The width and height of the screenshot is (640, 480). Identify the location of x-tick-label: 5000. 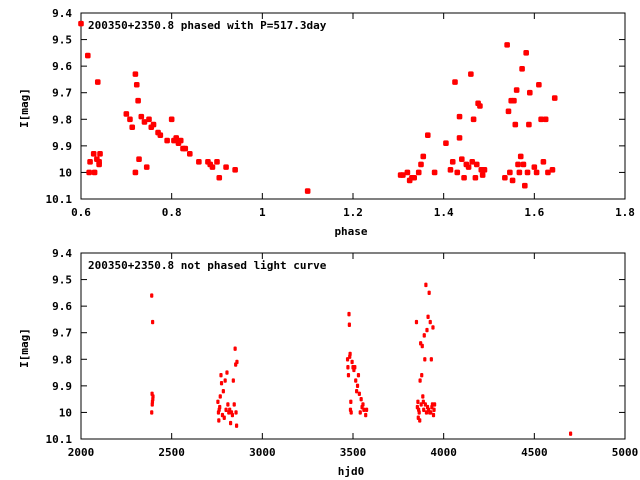
(625, 452).